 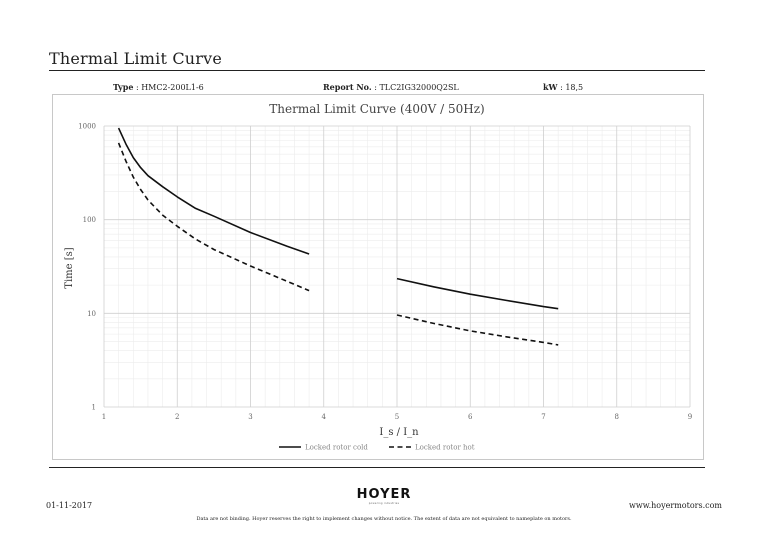 What do you see at coordinates (91, 314) in the screenshot?
I see `y-tick-label: 10` at bounding box center [91, 314].